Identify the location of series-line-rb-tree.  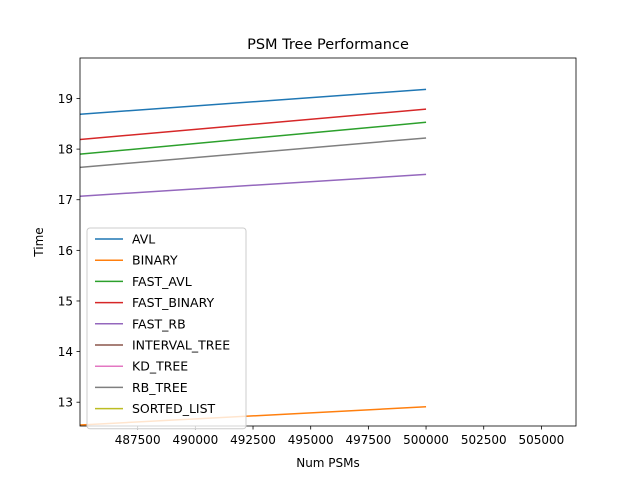
(253, 153).